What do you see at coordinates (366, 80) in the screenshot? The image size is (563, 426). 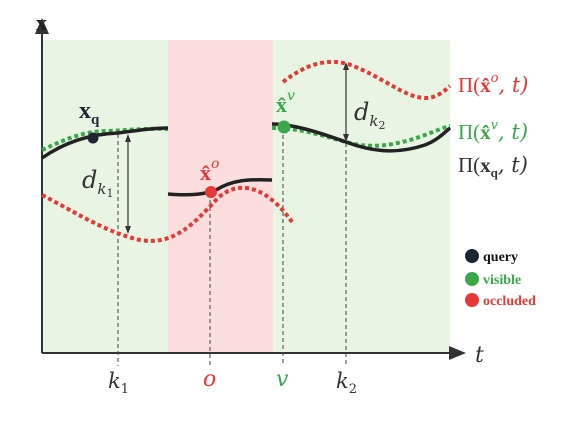 I see `occluded-pred-curve-right` at bounding box center [366, 80].